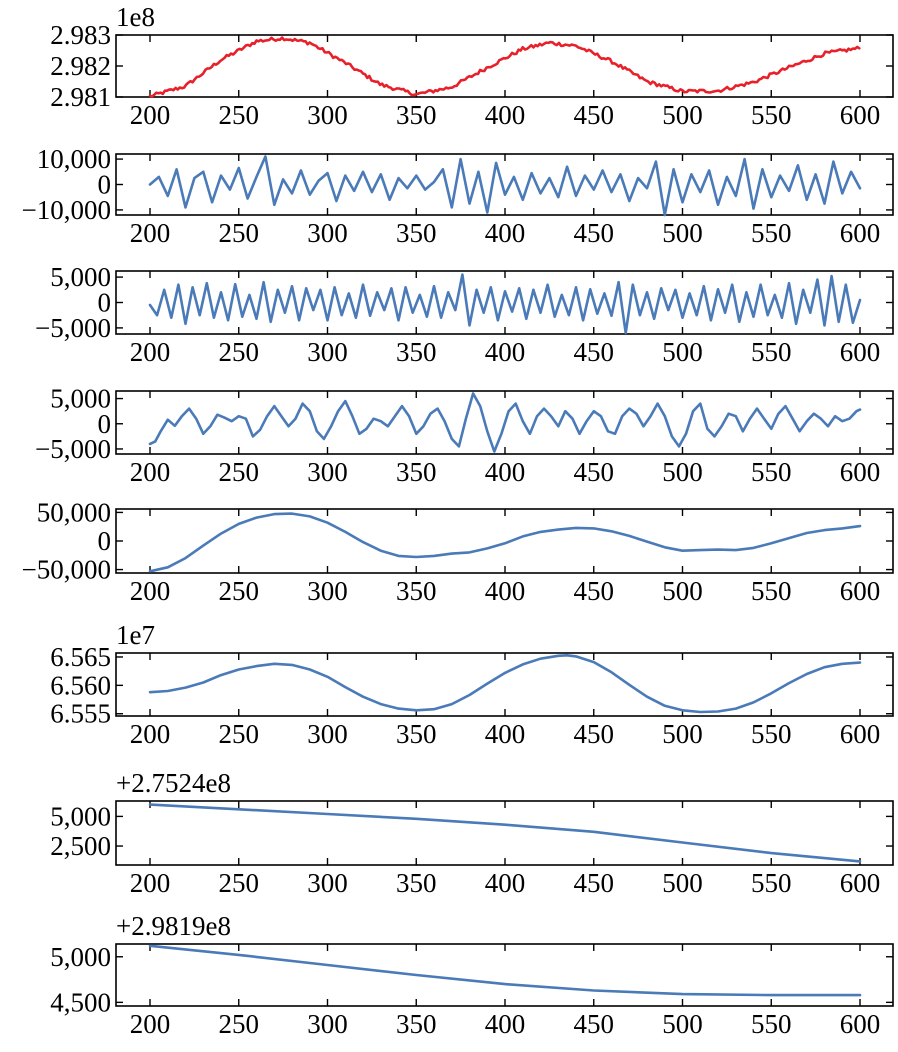  Describe the element at coordinates (74, 159) in the screenshot. I see `y-tick-label: 10,000` at that location.